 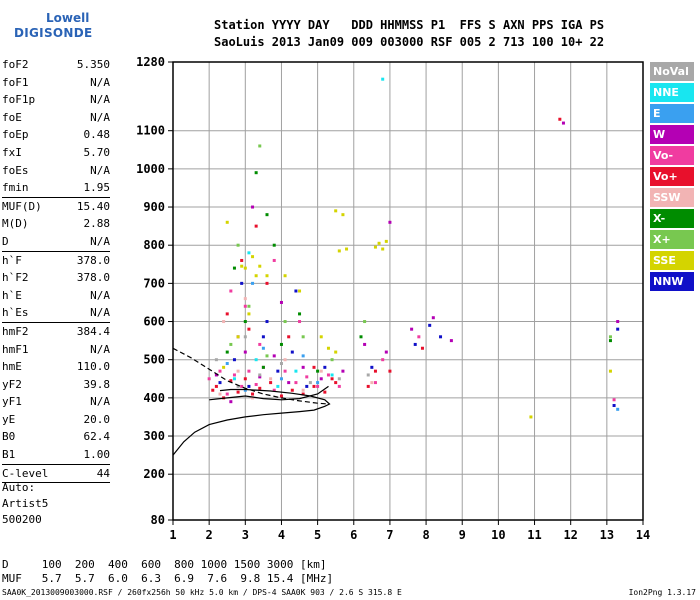 What do you see at coordinates (56, 188) in the screenshot?
I see `param-row: fmin 1.95` at bounding box center [56, 188].